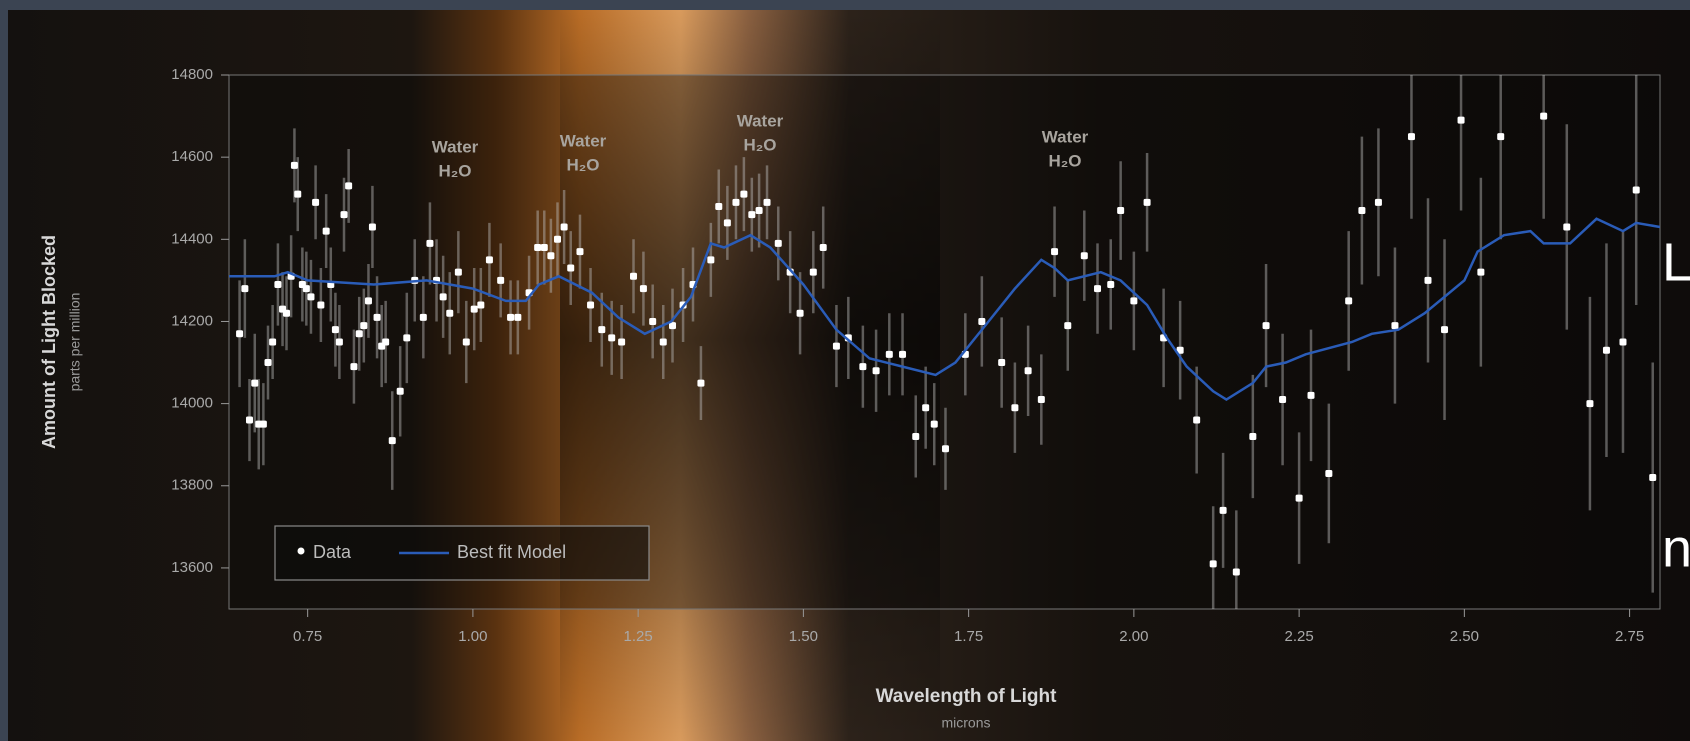 The height and width of the screenshot is (741, 1690). What do you see at coordinates (965, 723) in the screenshot?
I see `x-axis-subtitle: microns` at bounding box center [965, 723].